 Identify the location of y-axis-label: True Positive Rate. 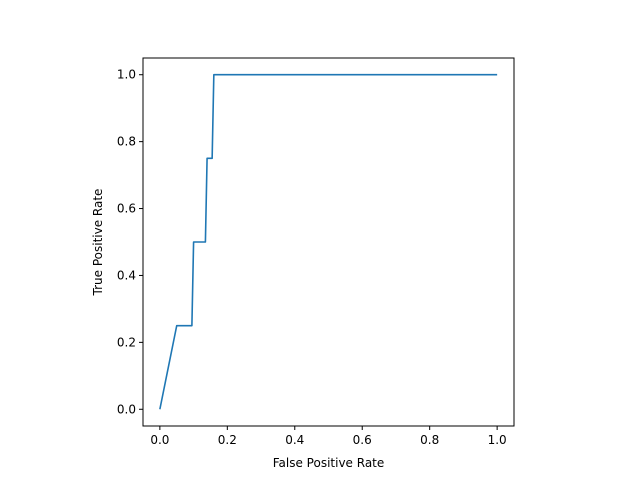
(98, 243).